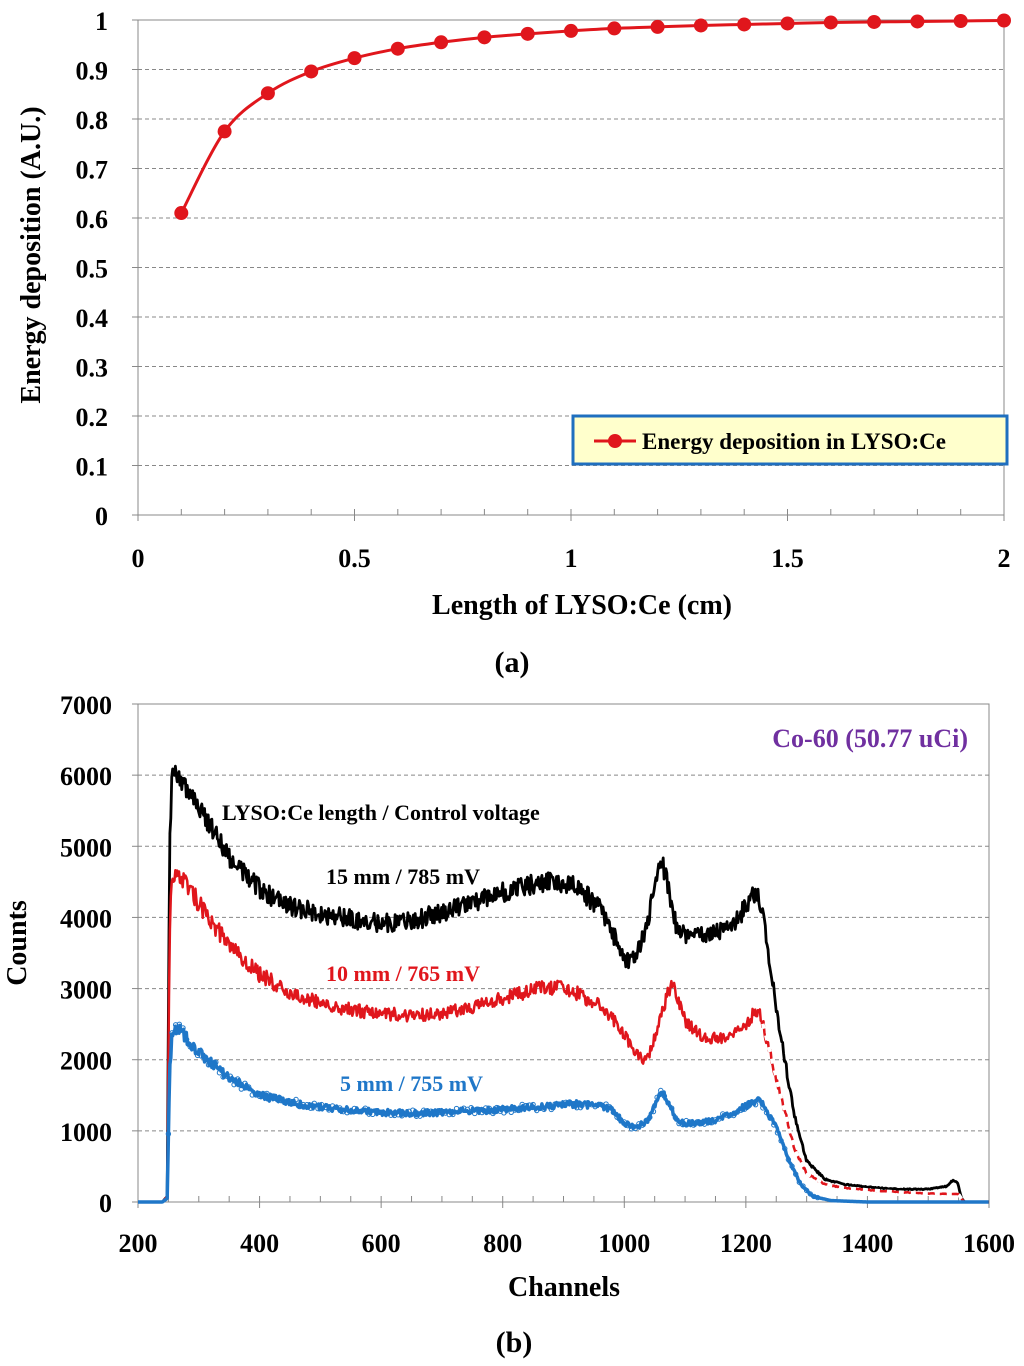  What do you see at coordinates (92, 417) in the screenshot?
I see `a-y-tick-label: 0.2` at bounding box center [92, 417].